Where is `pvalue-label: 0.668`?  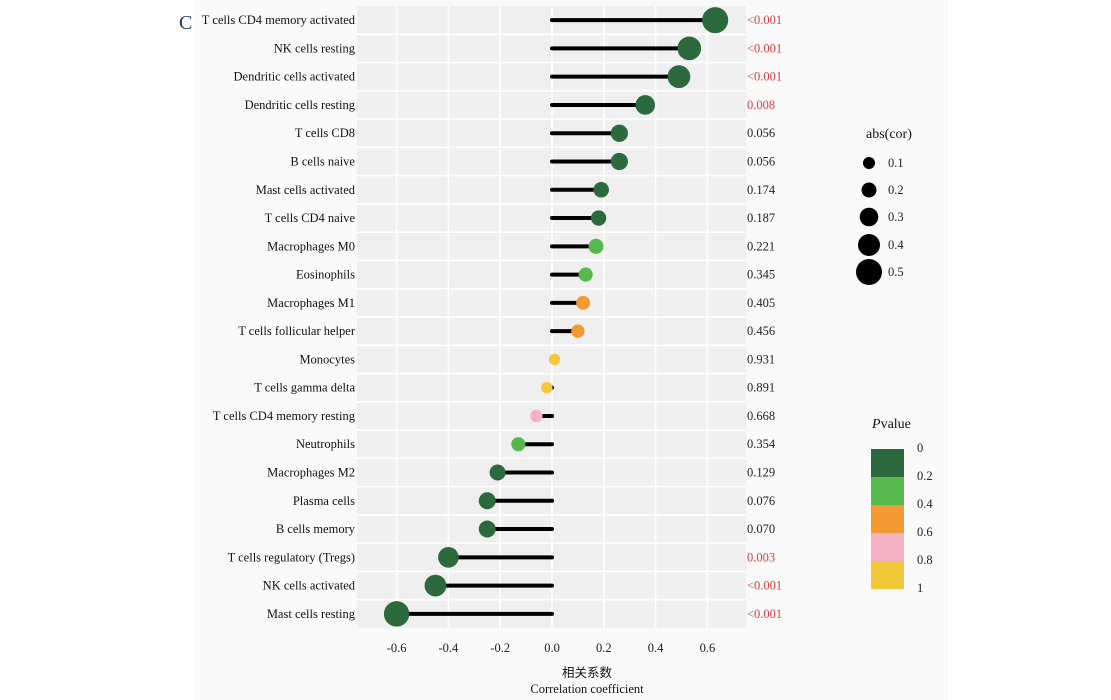
pvalue-label: 0.668 is located at coordinates (761, 416).